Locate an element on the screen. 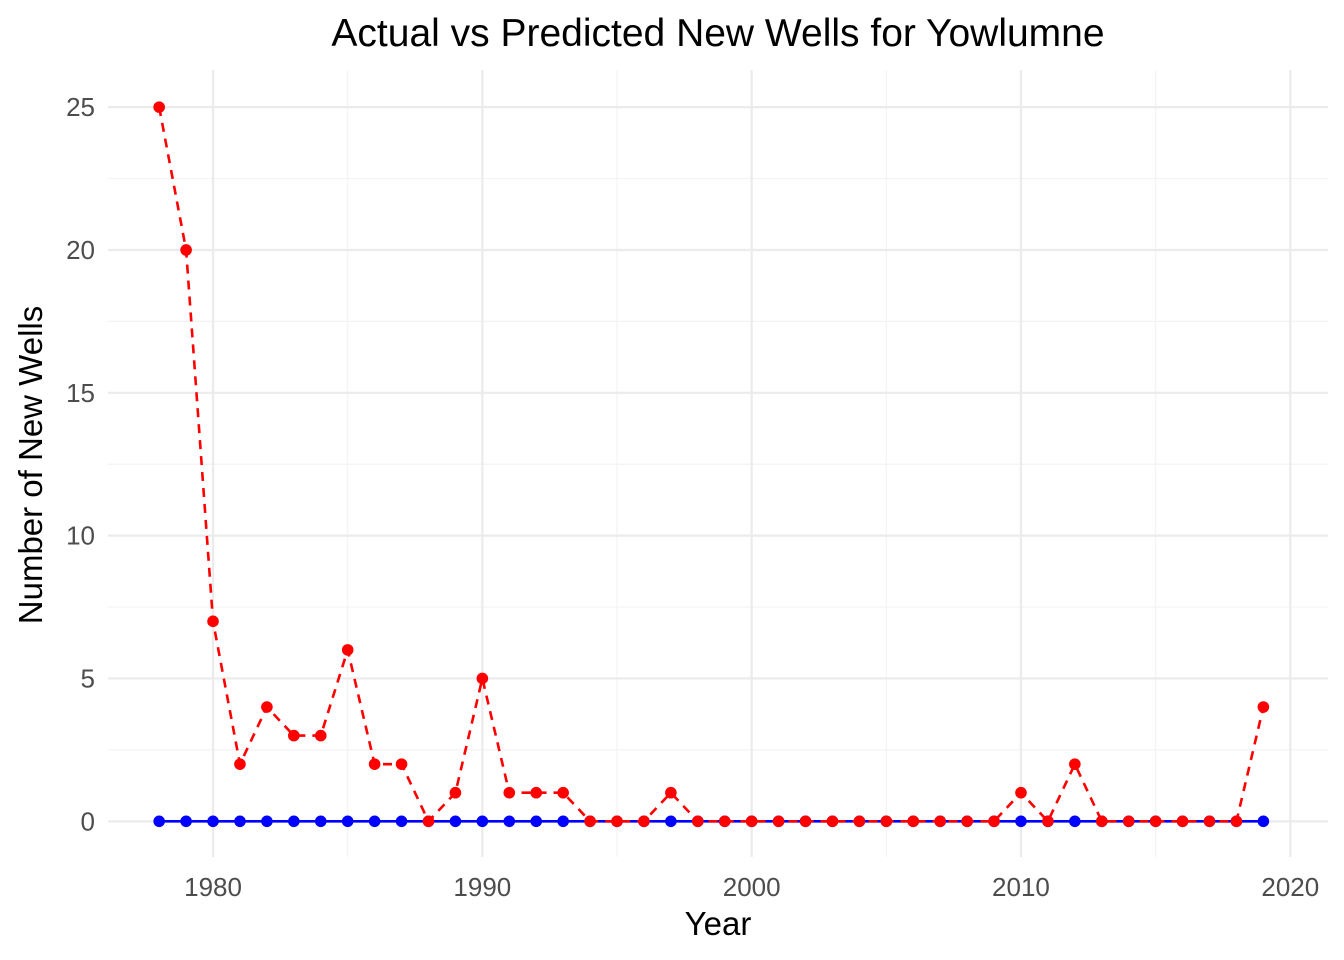 This screenshot has height=960, width=1344. y-tick-label: 0 is located at coordinates (88, 821).